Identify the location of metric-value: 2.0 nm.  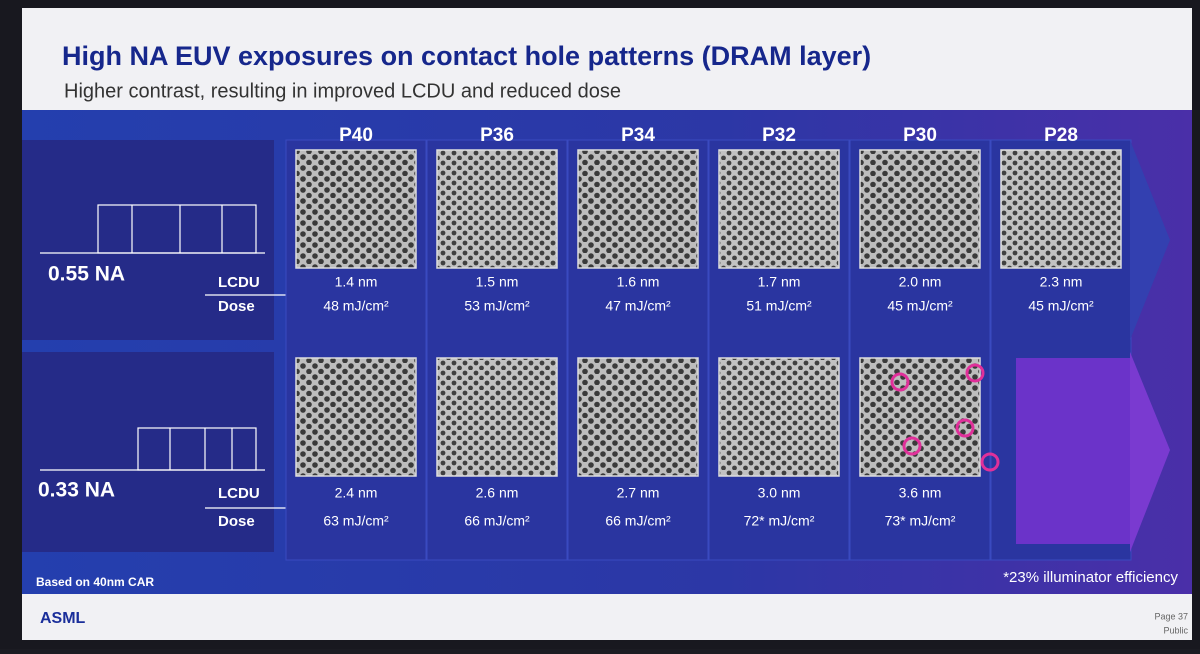
(920, 282).